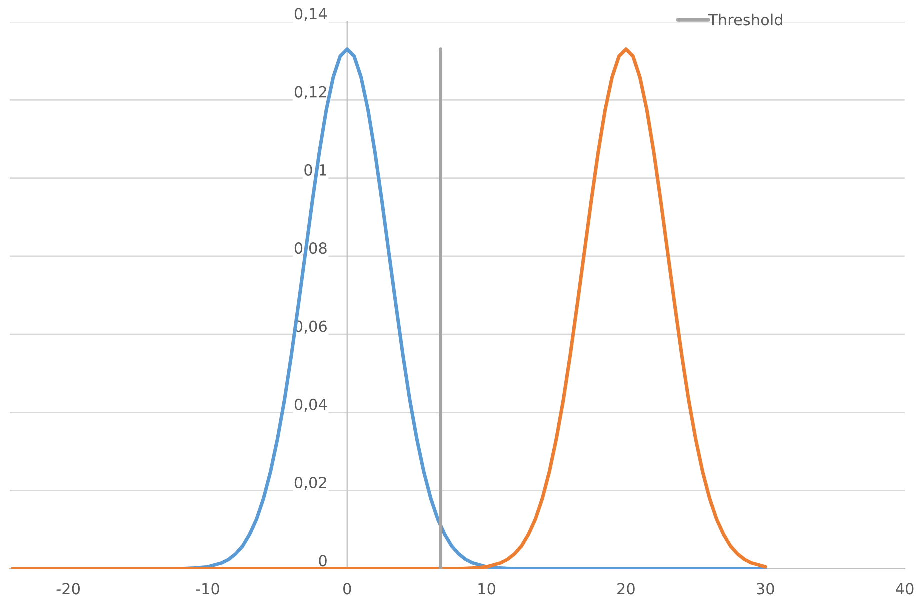 This screenshot has width=923, height=603. I want to click on x-tick-label: 30, so click(765, 589).